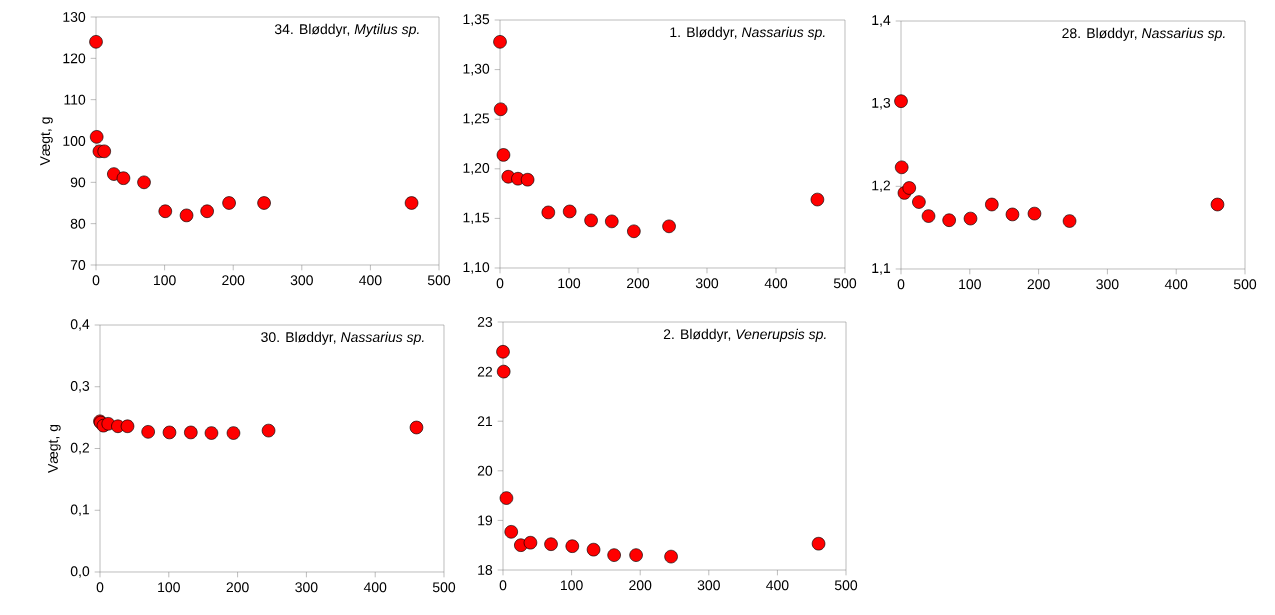 The image size is (1275, 615). What do you see at coordinates (80, 448) in the screenshot?
I see `y-tick-label: 0,2` at bounding box center [80, 448].